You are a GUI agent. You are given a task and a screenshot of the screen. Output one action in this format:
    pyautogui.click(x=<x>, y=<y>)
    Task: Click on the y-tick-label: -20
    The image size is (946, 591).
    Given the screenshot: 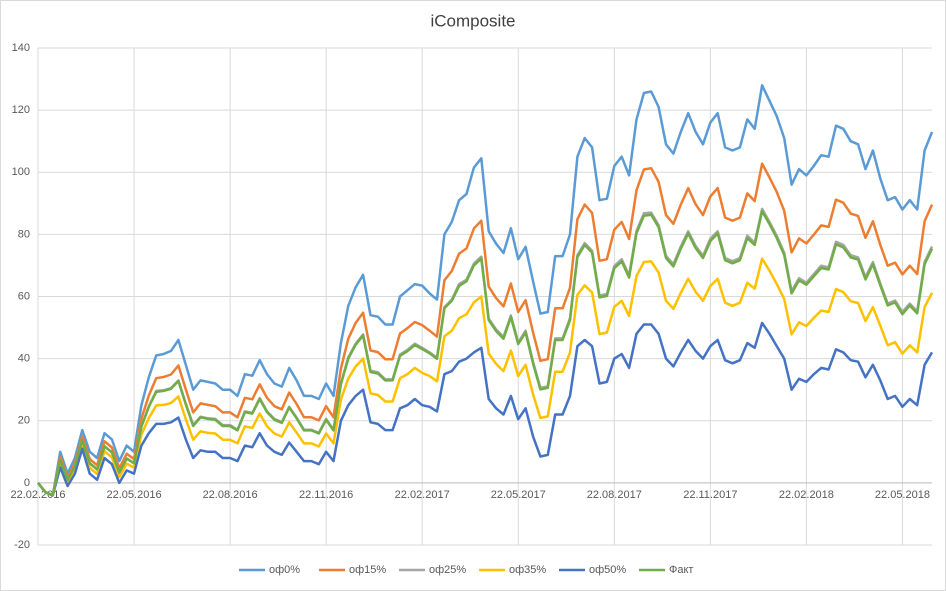 What is the action you would take?
    pyautogui.click(x=22, y=545)
    